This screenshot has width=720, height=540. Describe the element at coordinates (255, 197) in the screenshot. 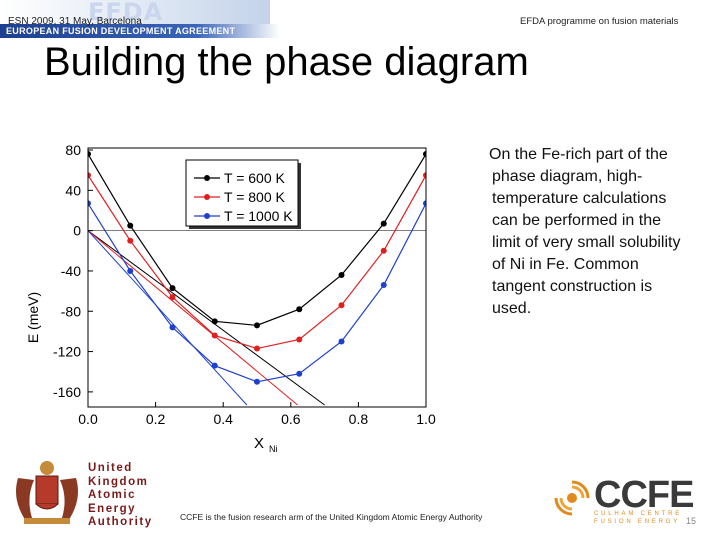

I see `legend-label: T = 800 K` at that location.